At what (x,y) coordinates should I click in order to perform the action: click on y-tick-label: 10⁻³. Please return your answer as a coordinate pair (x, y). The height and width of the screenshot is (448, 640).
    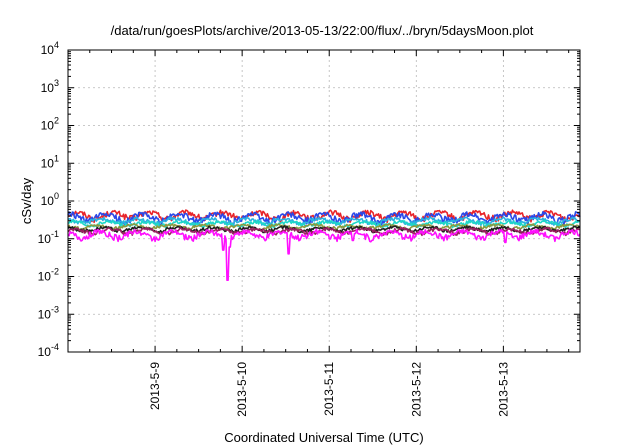
    Looking at the image, I should click on (48, 312).